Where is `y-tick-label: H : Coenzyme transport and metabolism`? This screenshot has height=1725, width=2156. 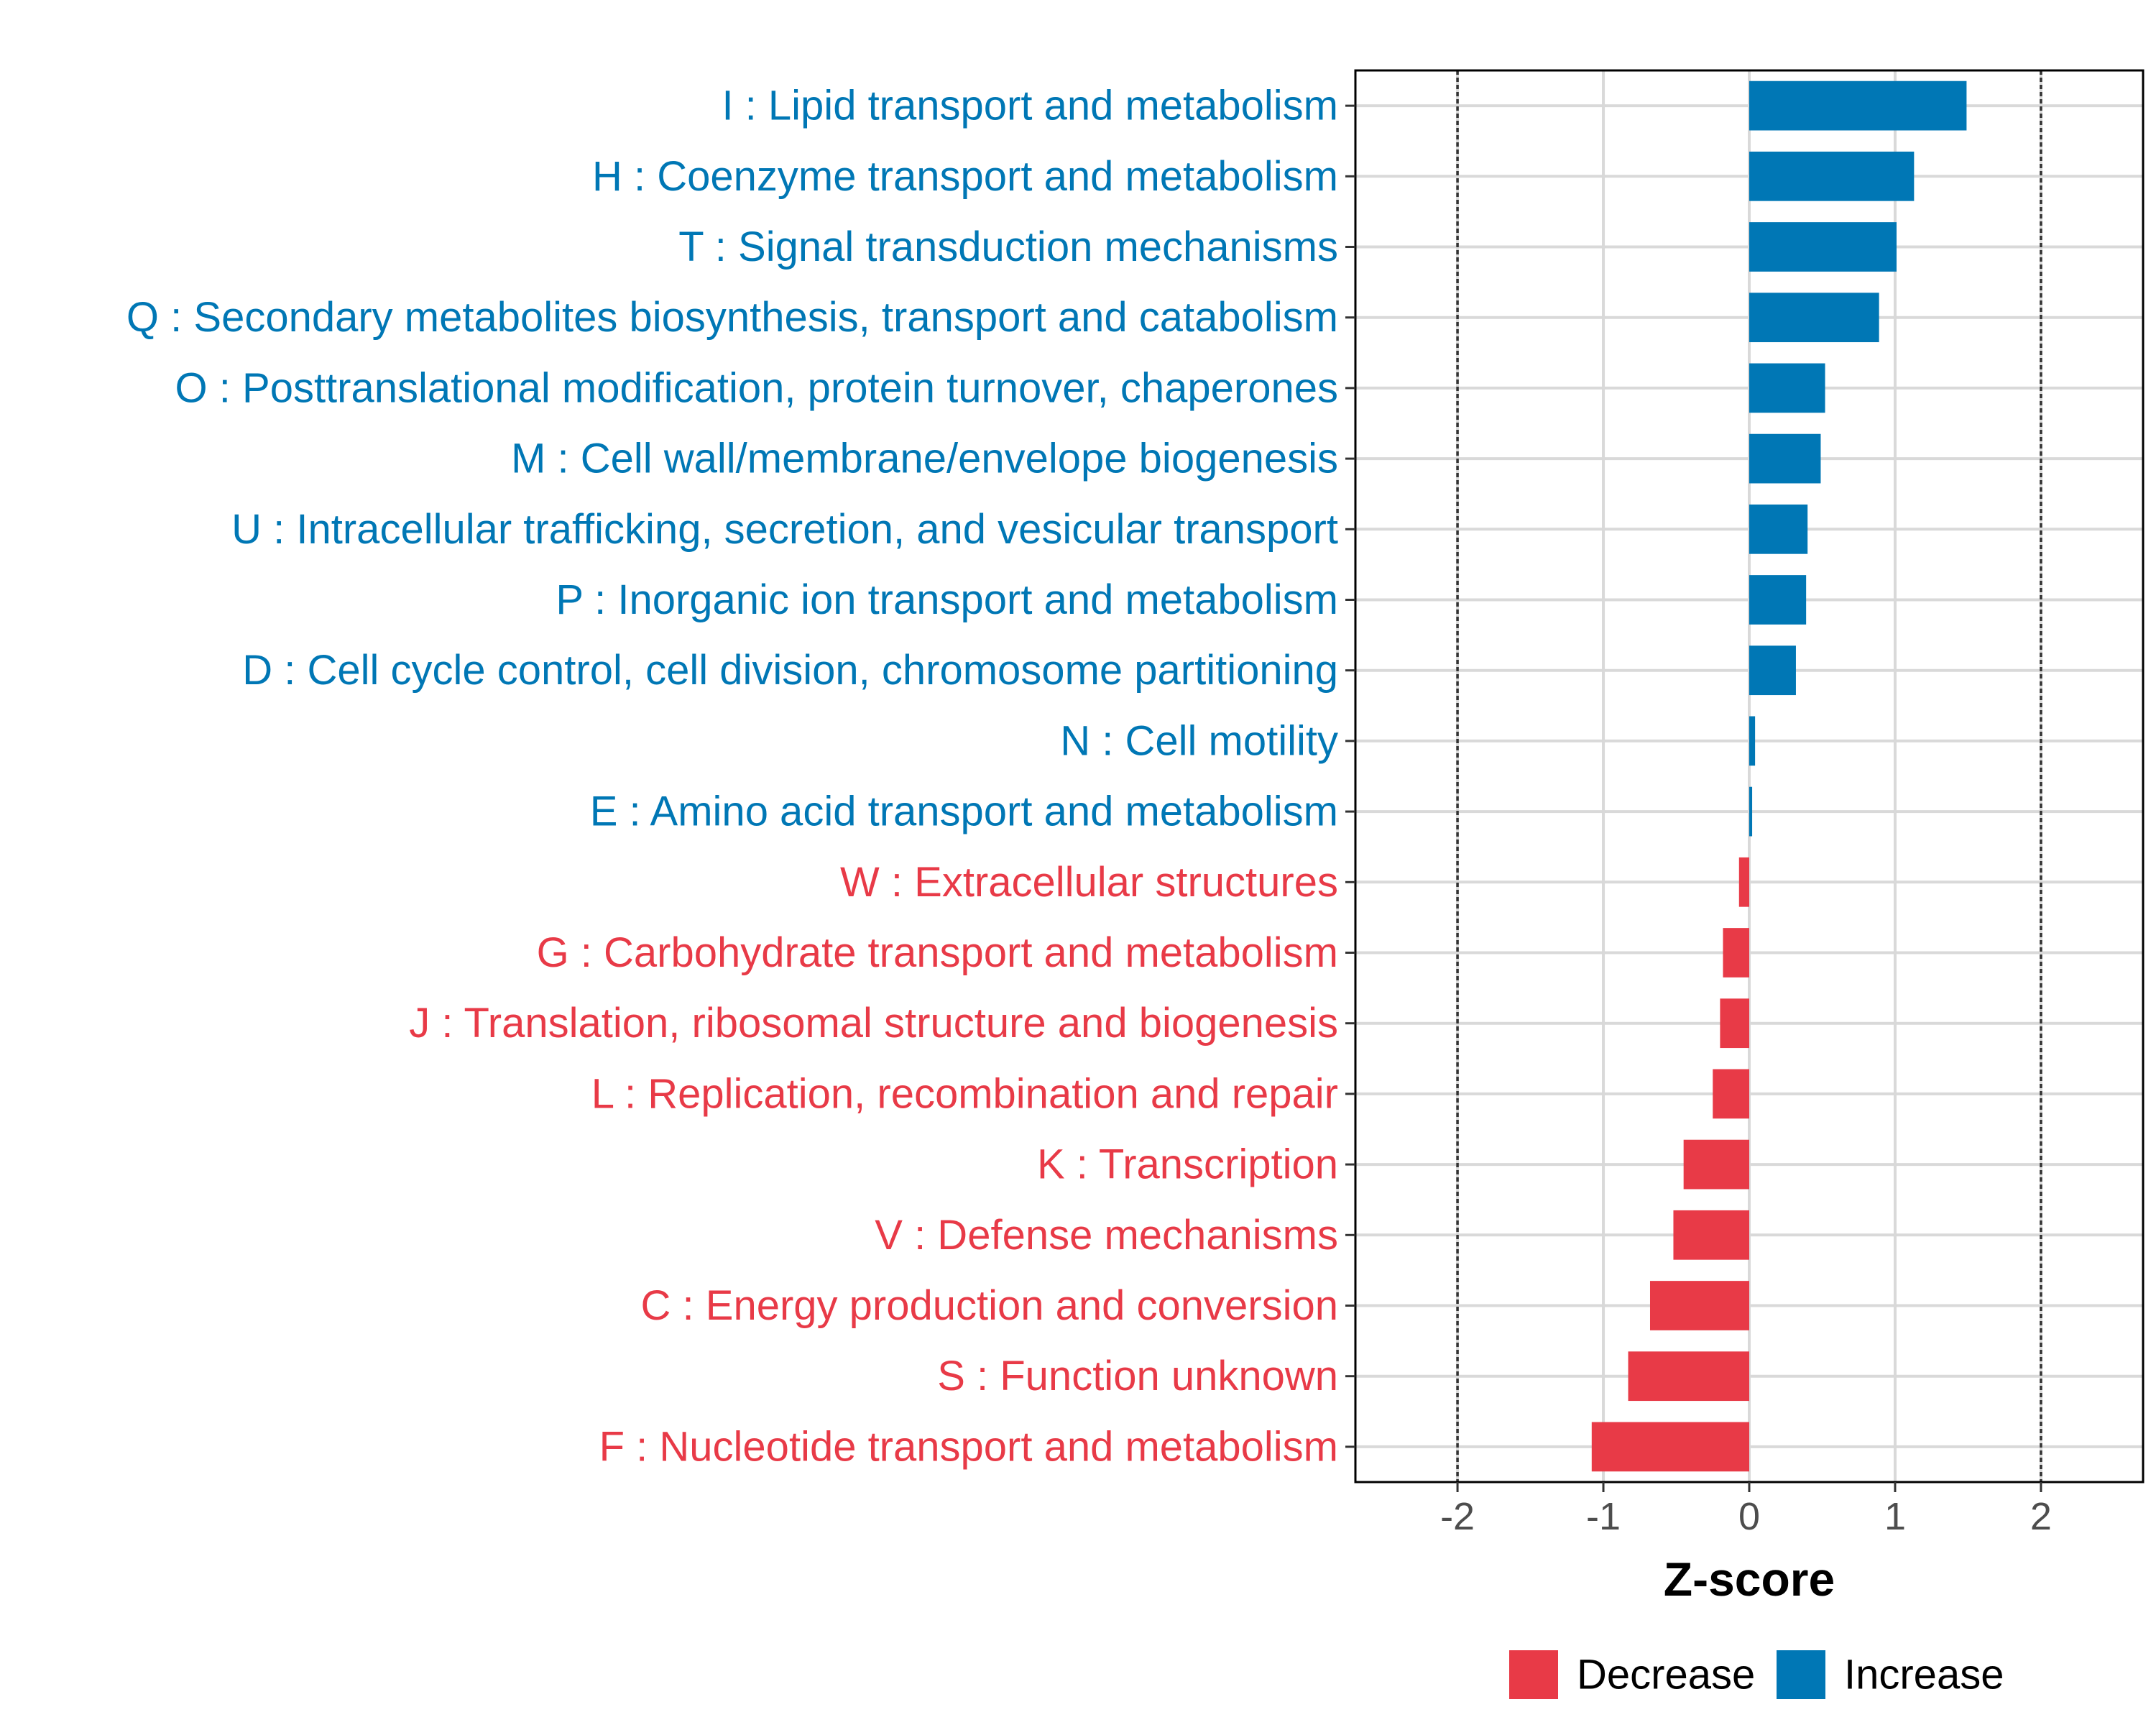 y-tick-label: H : Coenzyme transport and metabolism is located at coordinates (965, 176).